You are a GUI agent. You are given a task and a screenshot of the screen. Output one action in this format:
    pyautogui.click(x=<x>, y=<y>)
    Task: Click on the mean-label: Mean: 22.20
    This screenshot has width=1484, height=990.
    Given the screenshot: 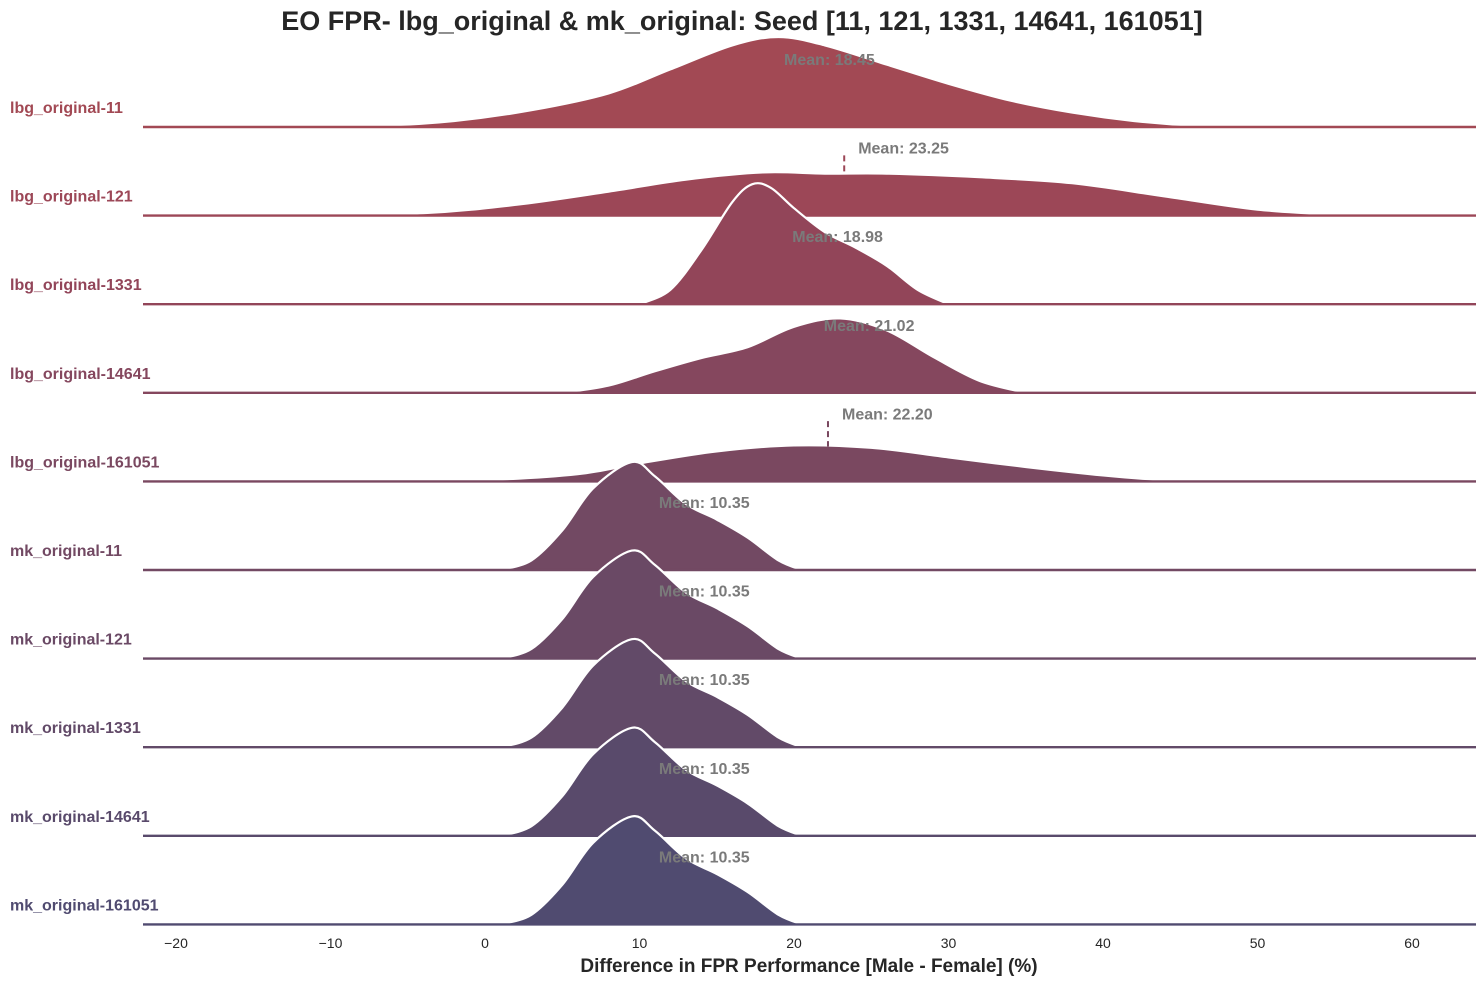 What is the action you would take?
    pyautogui.click(x=887, y=414)
    